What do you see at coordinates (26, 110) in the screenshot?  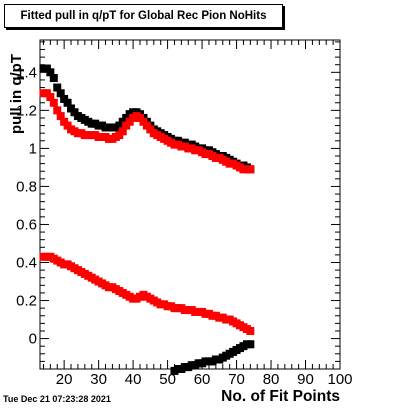 I see `y-tick-label: 1.2` at bounding box center [26, 110].